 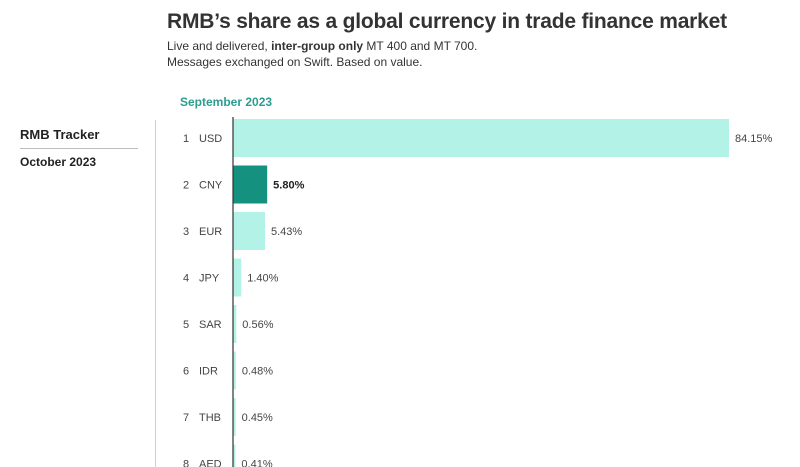 What do you see at coordinates (234, 417) in the screenshot?
I see `bar-thb` at bounding box center [234, 417].